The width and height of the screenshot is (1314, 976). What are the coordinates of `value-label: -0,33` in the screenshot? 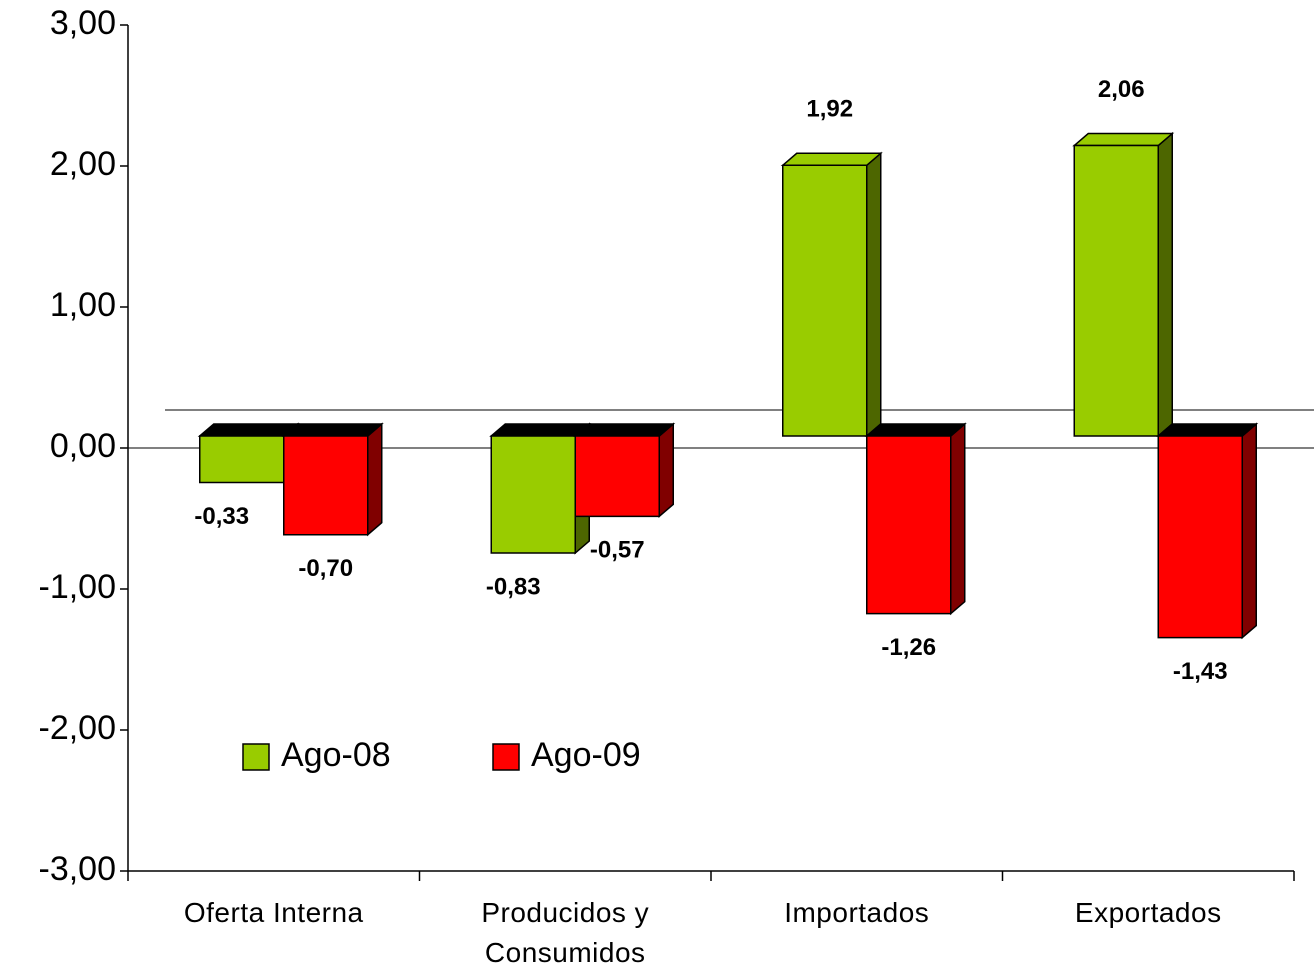 It's located at (221, 516).